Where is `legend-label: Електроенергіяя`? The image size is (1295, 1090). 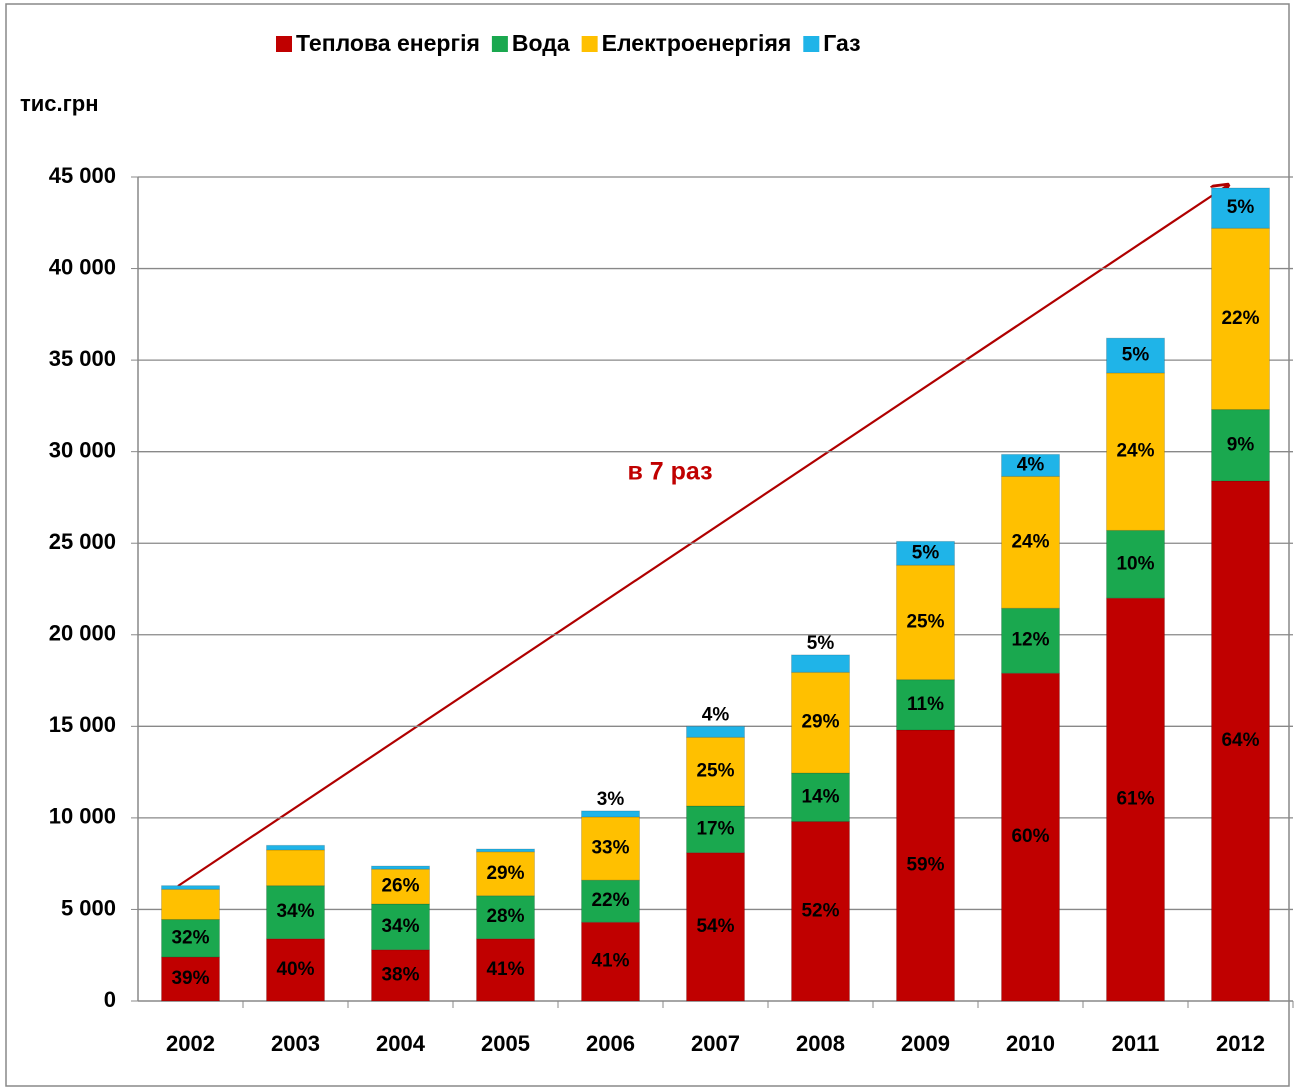
legend-label: Електроенергіяя is located at coordinates (697, 43).